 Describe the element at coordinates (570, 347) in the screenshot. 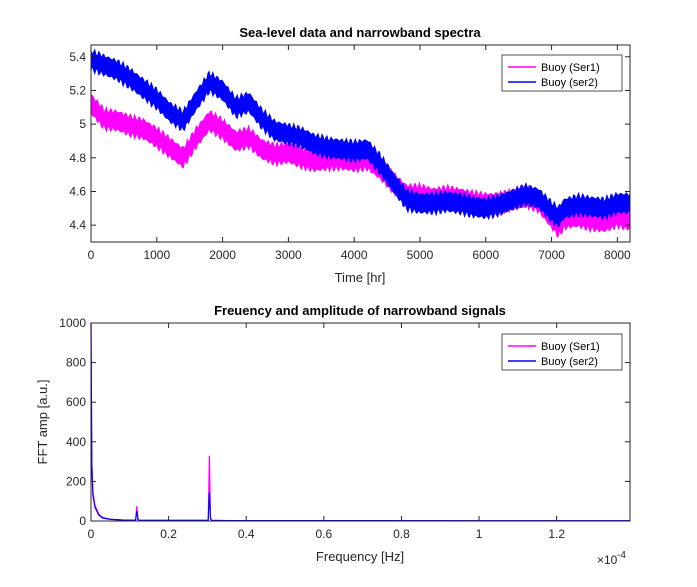

I see `bottom-legend-label-ser1: Buoy (Ser1)` at that location.